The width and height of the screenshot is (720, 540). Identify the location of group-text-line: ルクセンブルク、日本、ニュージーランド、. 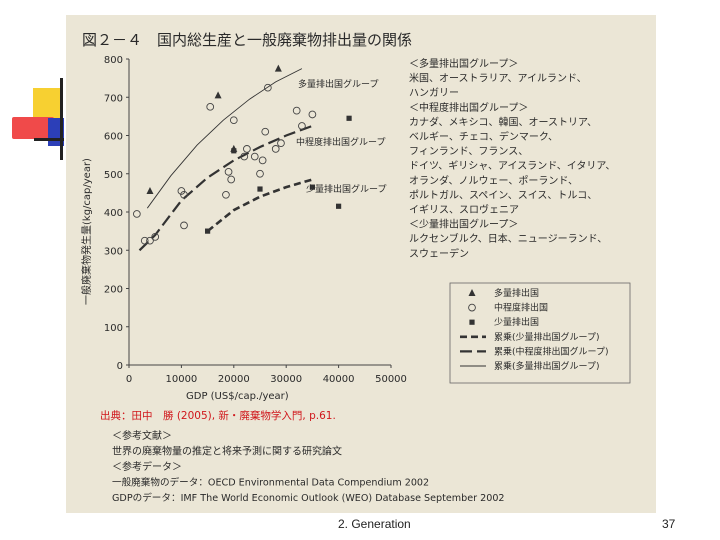
(508, 238).